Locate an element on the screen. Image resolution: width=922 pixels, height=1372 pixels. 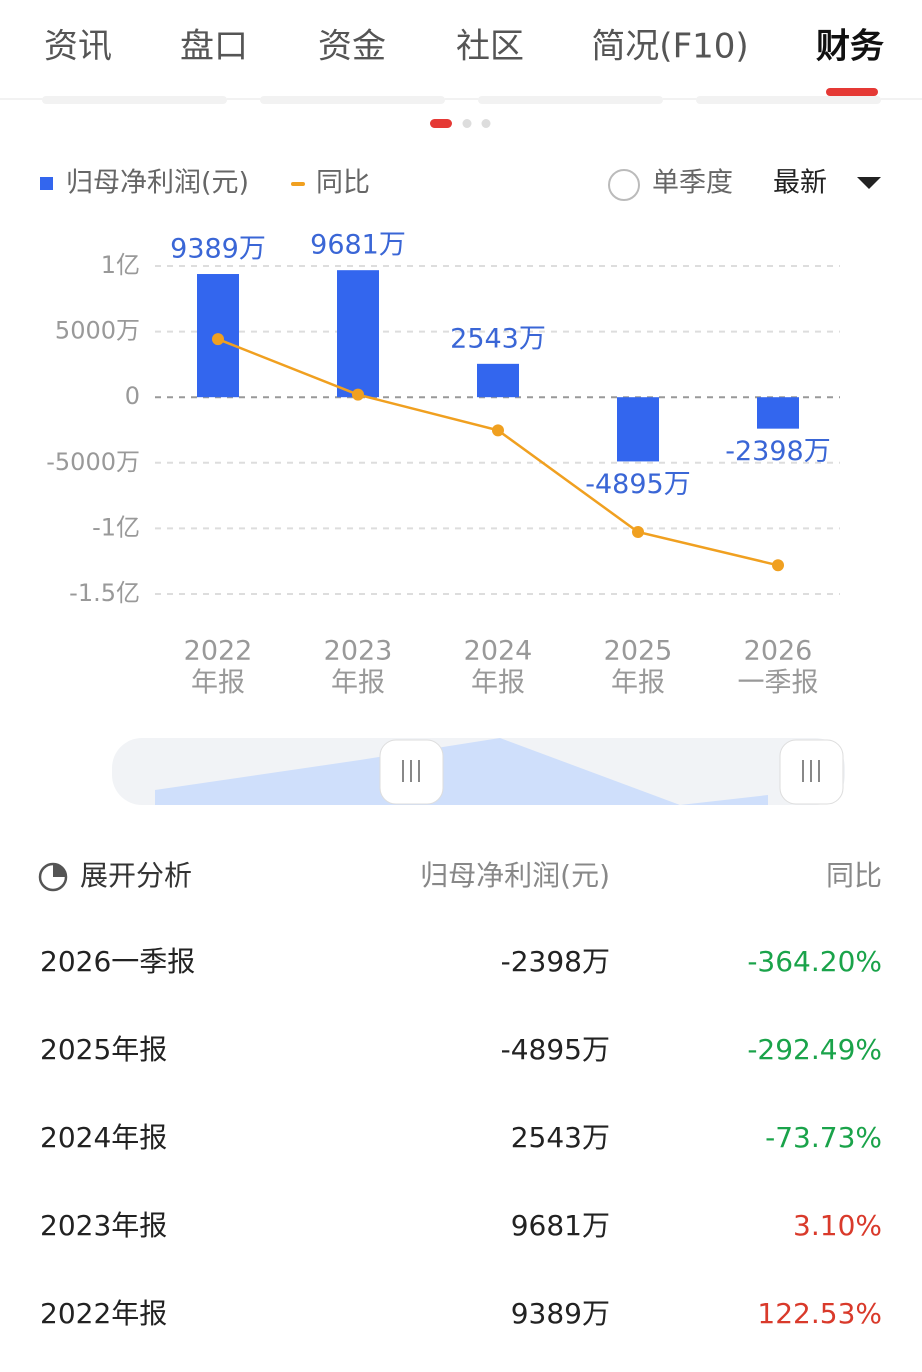
period: 2025年报 is located at coordinates (103, 1049).